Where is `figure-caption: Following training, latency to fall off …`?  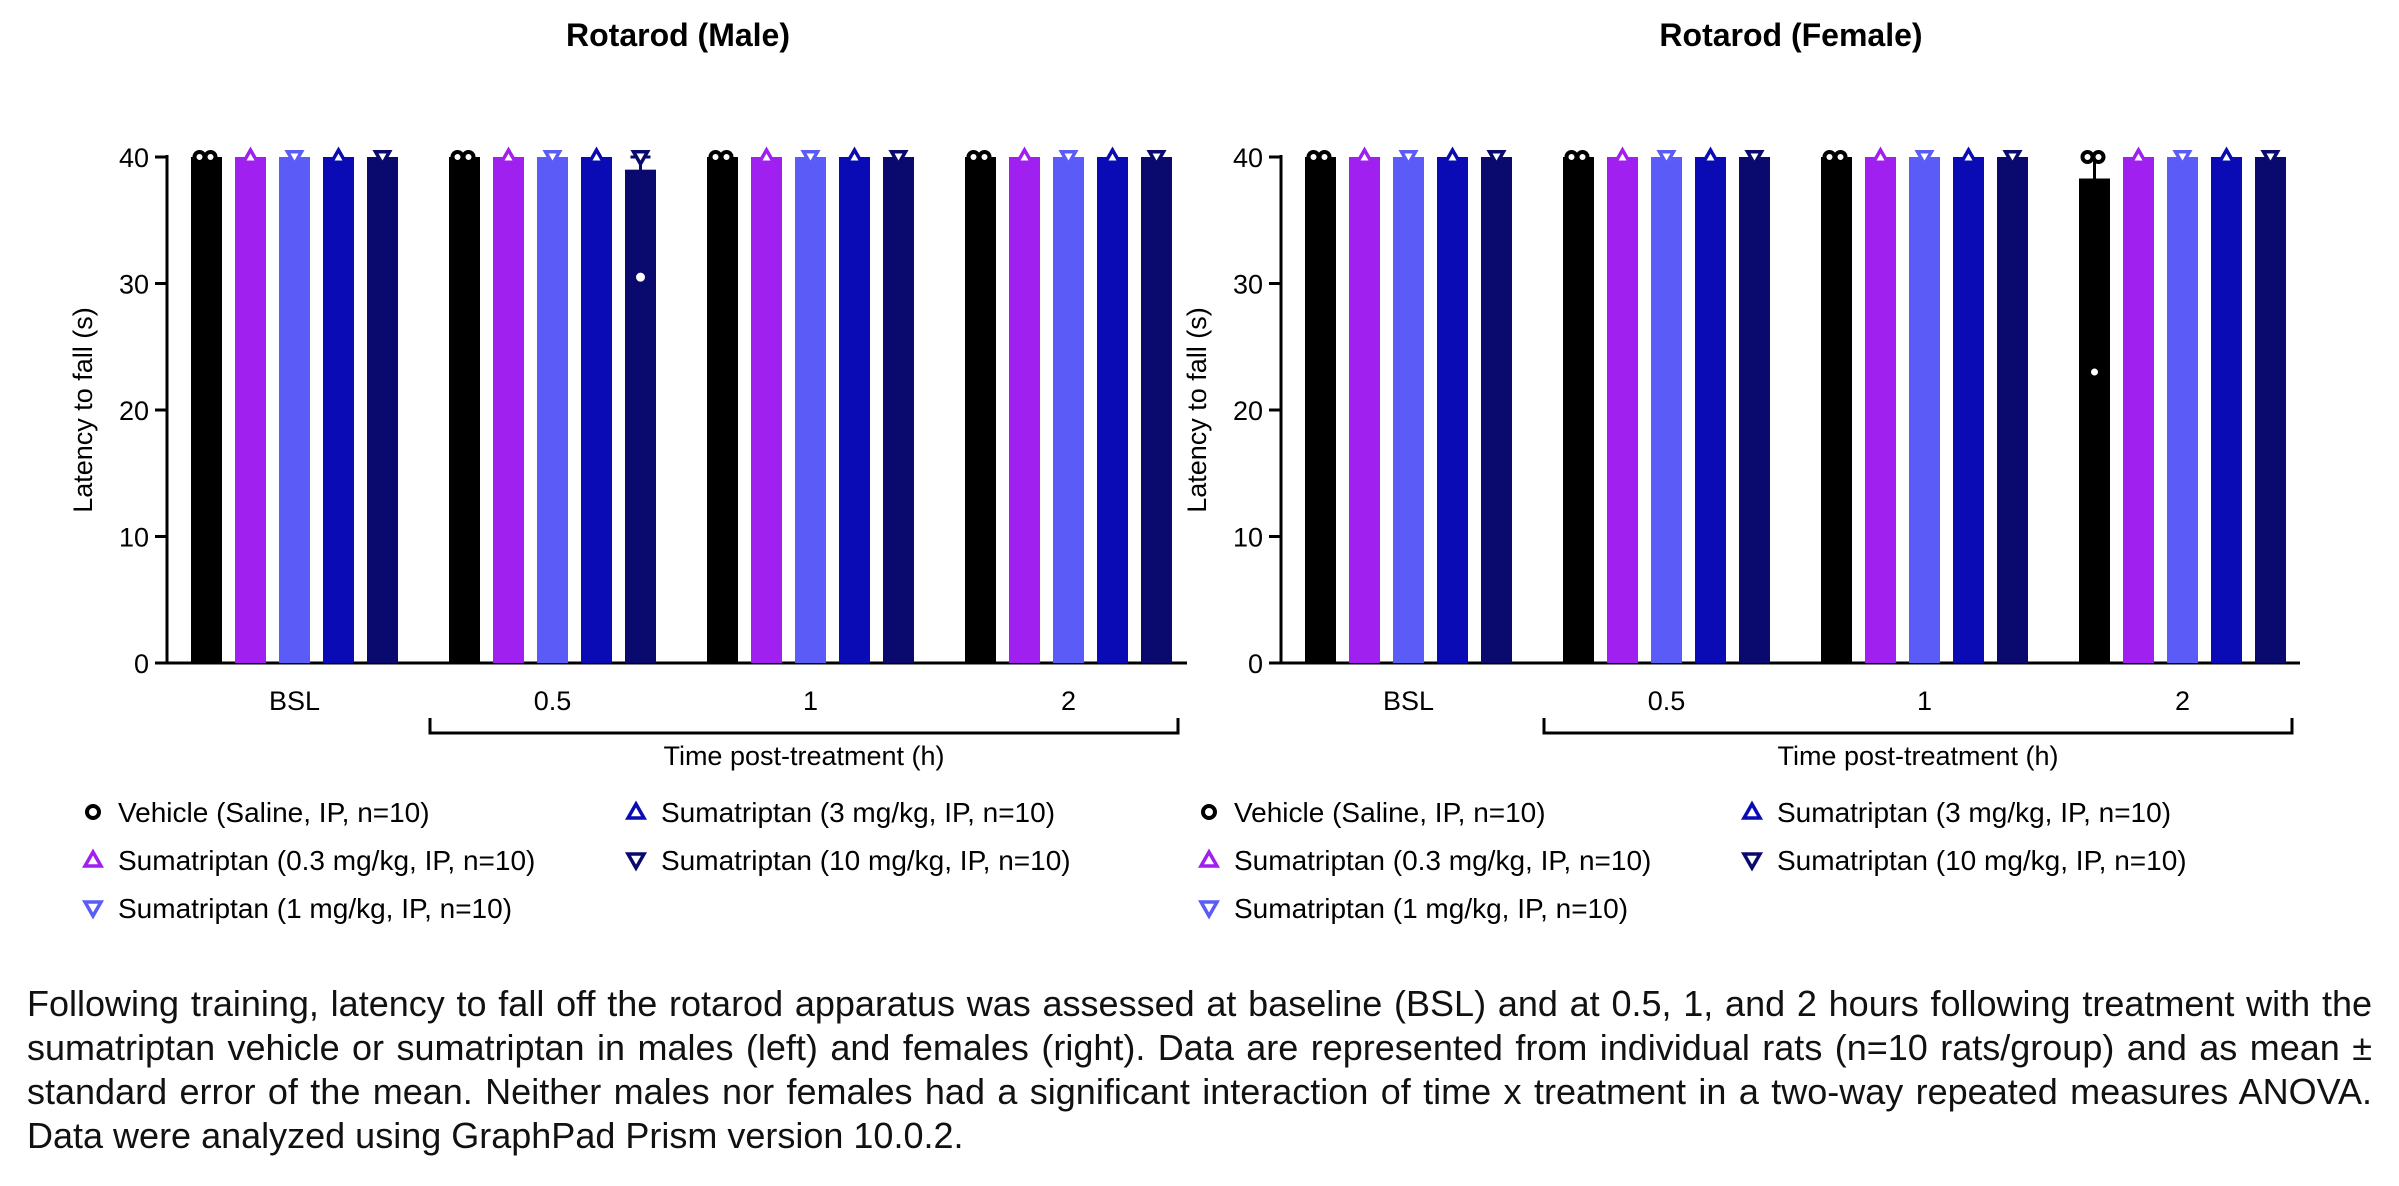 figure-caption: Following training, latency to fall off … is located at coordinates (1199, 1069).